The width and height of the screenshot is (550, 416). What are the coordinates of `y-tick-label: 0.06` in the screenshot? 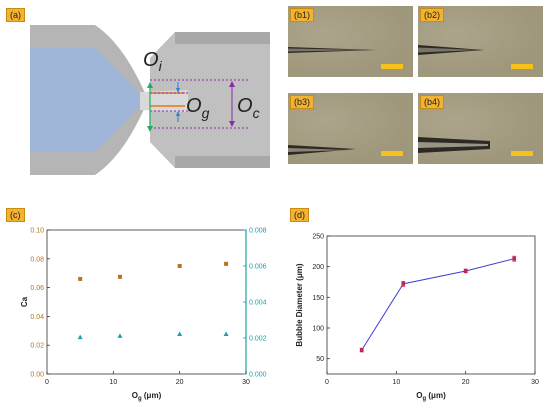 It's located at (37, 288).